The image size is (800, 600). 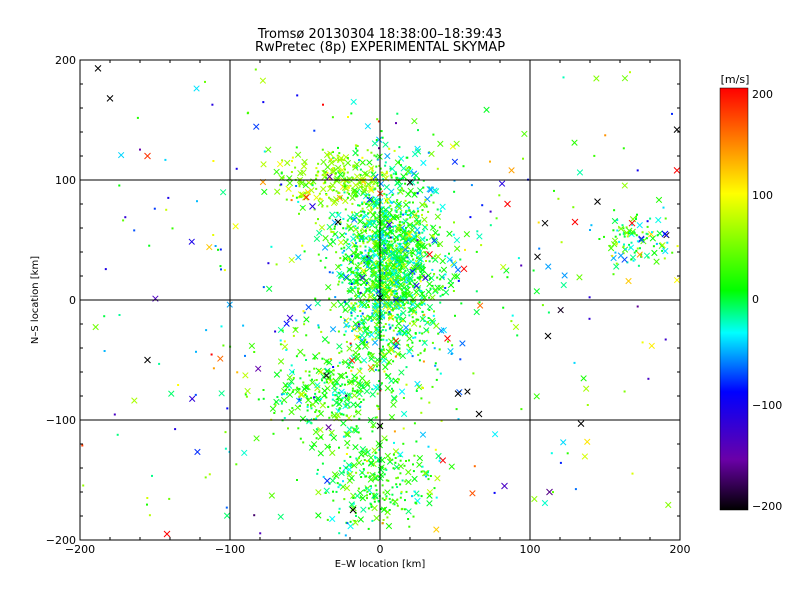 What do you see at coordinates (65, 180) in the screenshot?
I see `y-tick-label: 100` at bounding box center [65, 180].